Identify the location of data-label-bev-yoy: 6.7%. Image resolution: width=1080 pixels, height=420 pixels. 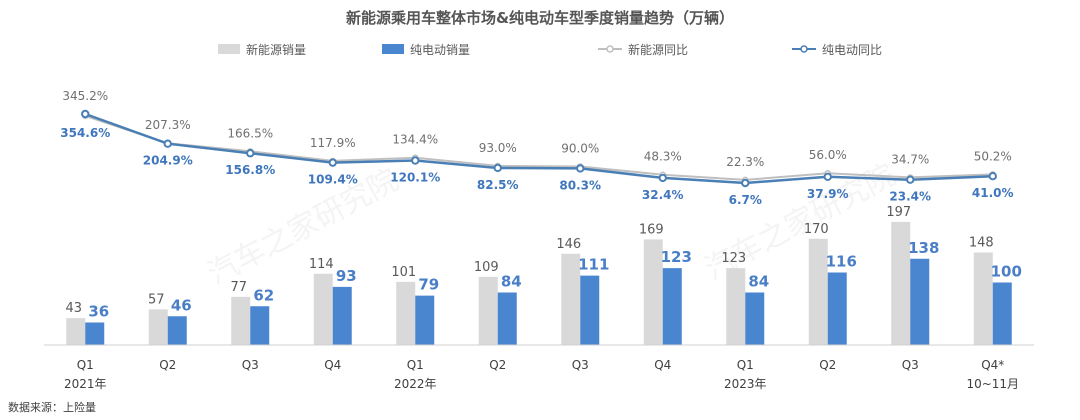
(745, 200).